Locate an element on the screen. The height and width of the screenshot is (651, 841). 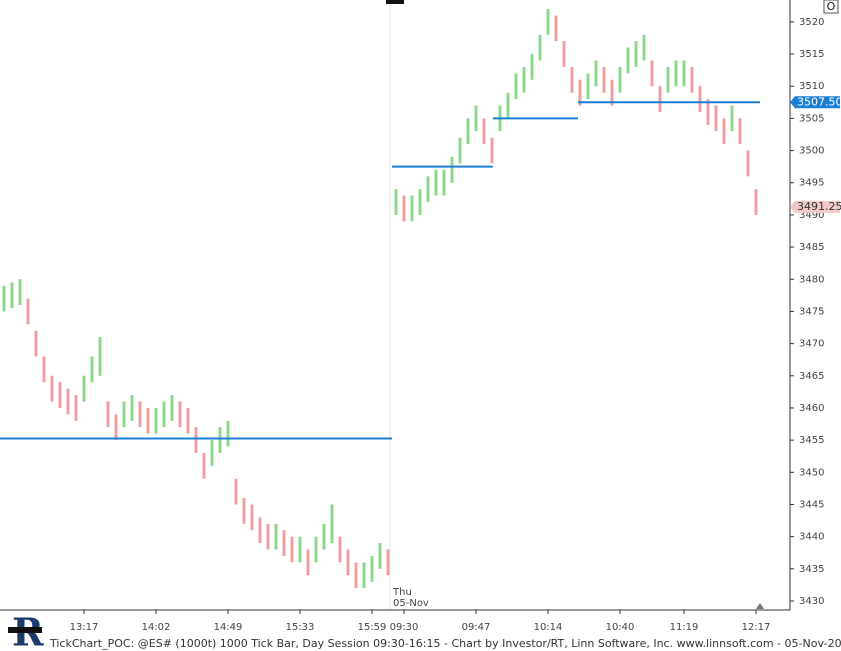
x-tick-label: 13:17 is located at coordinates (84, 627).